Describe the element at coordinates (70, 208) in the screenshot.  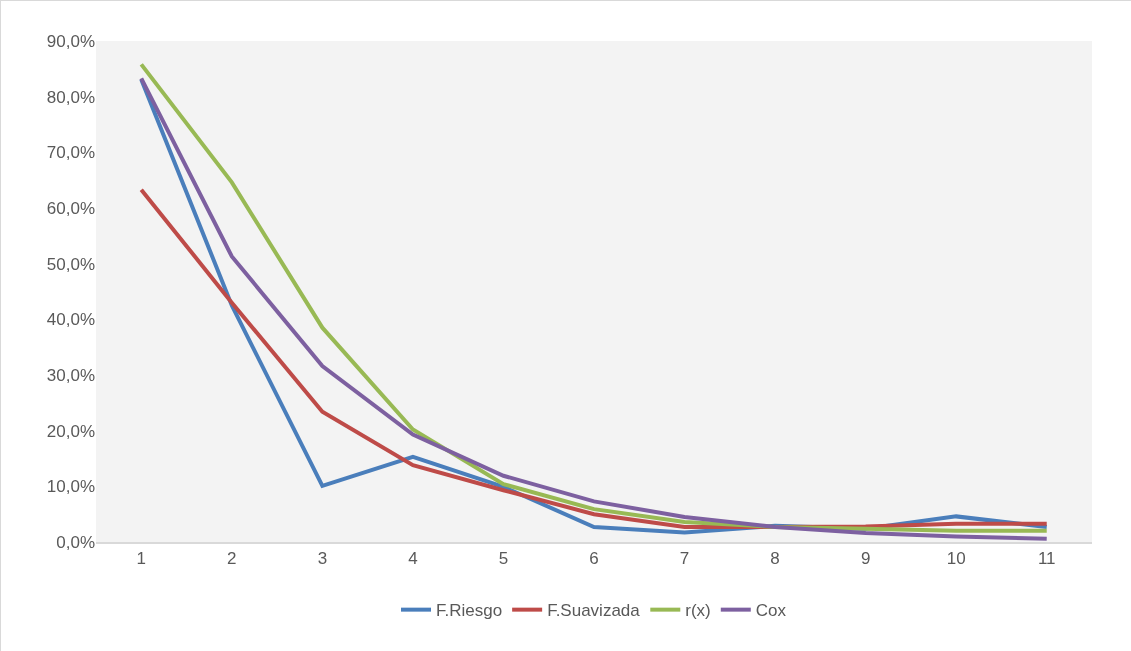
I see `y-tick-label: 60,0%` at that location.